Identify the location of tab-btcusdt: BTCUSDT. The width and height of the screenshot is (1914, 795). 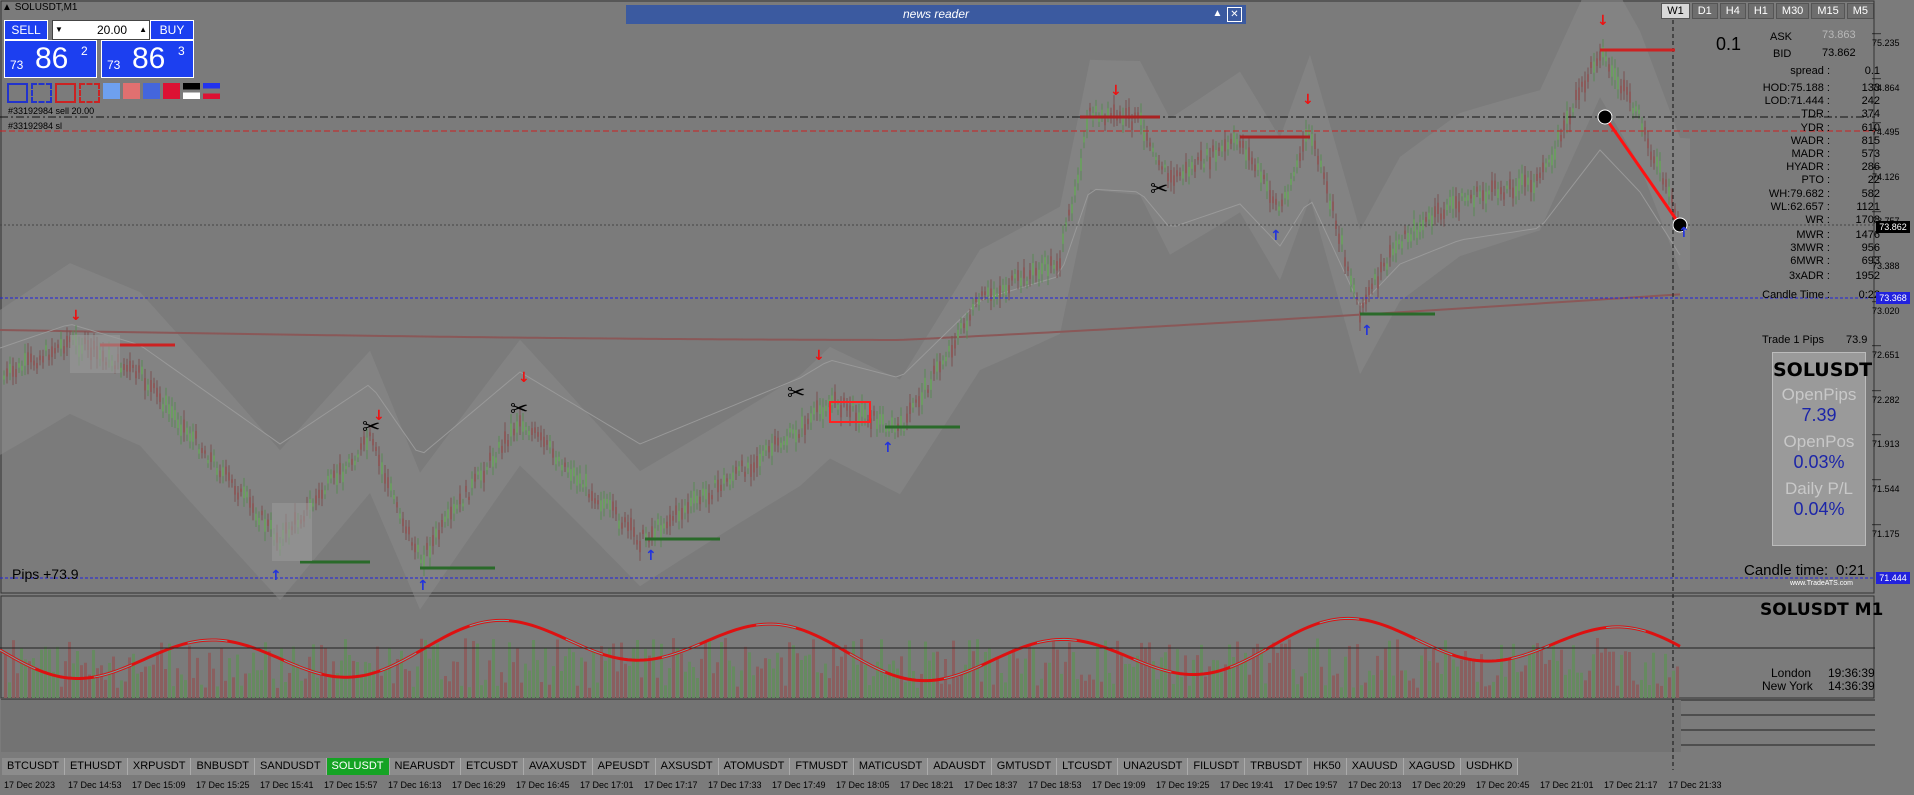
(33, 766).